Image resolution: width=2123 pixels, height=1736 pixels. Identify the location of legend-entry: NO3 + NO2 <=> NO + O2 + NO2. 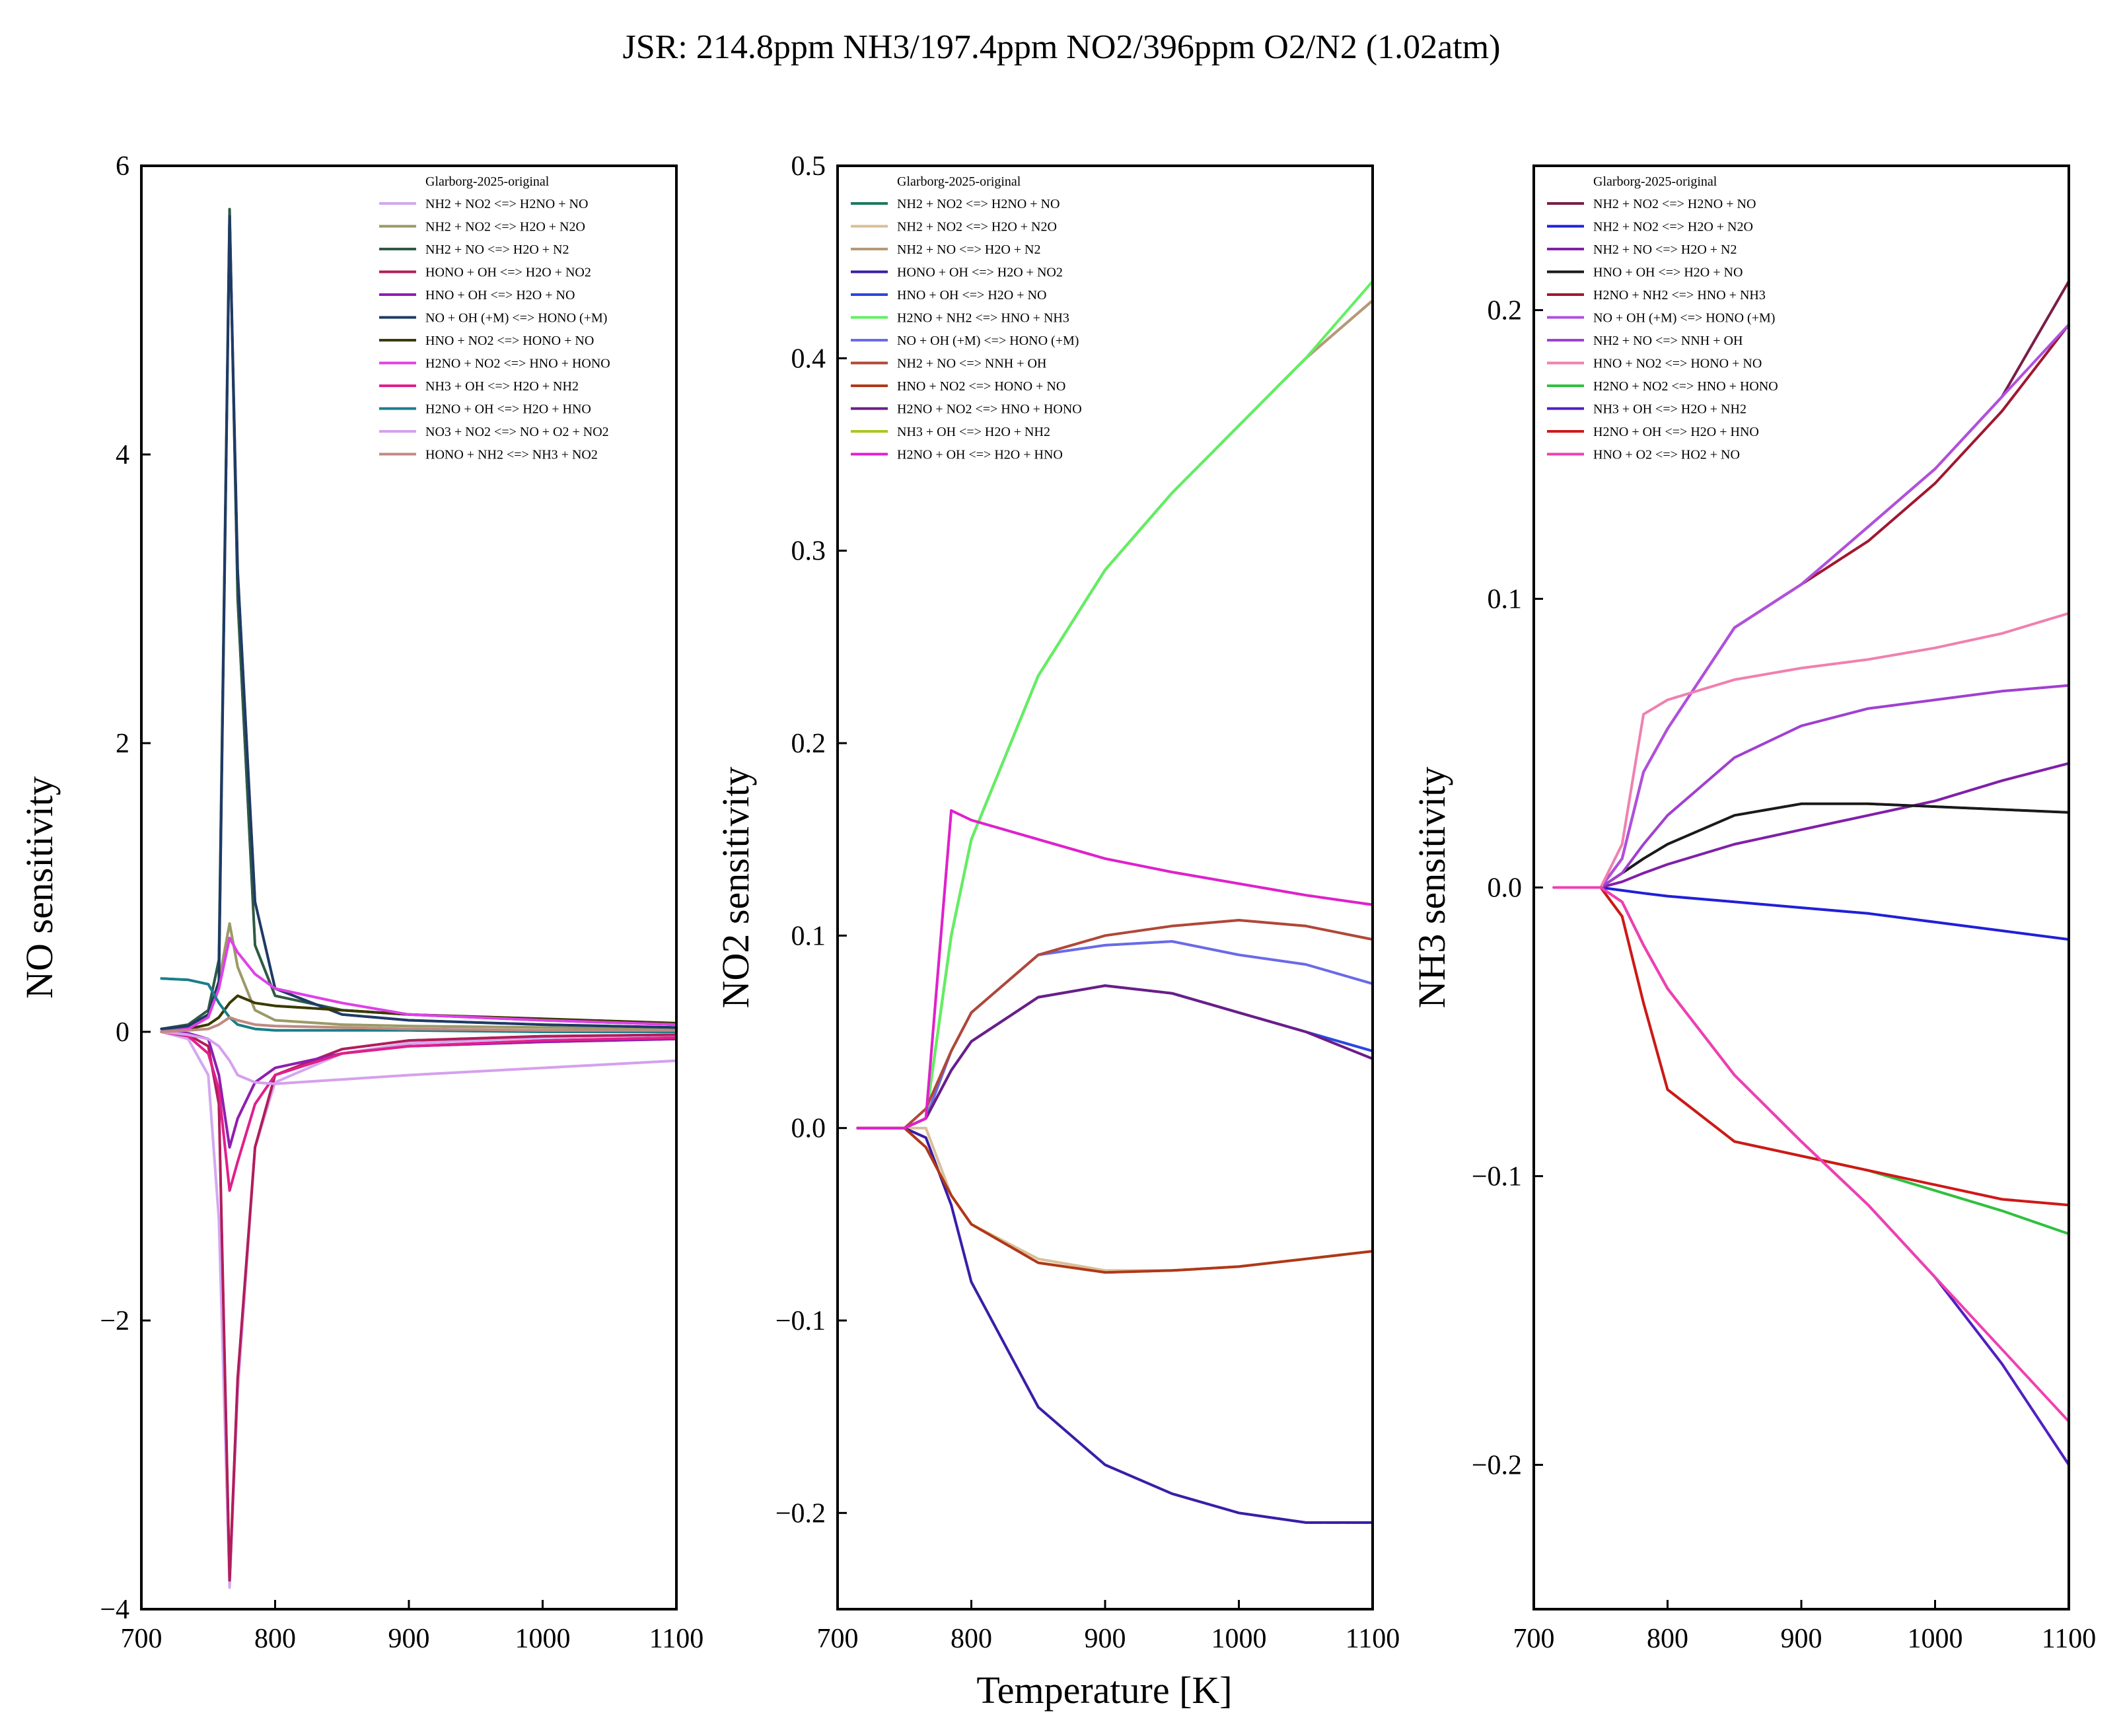
(517, 432).